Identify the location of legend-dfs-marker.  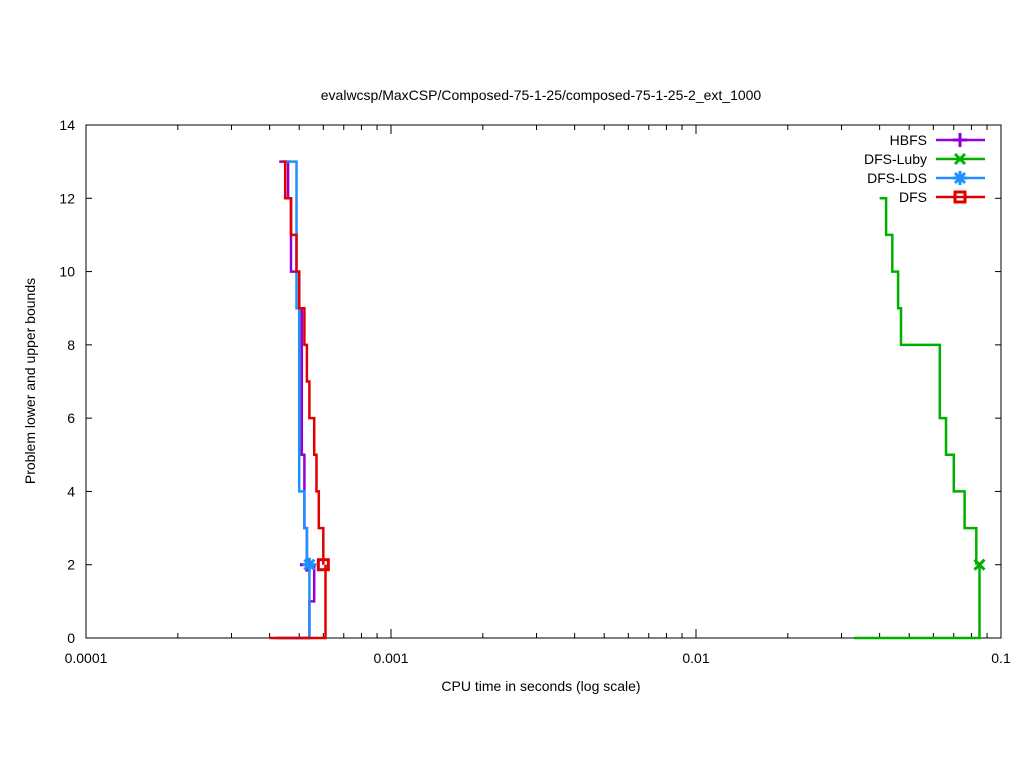
(960, 197).